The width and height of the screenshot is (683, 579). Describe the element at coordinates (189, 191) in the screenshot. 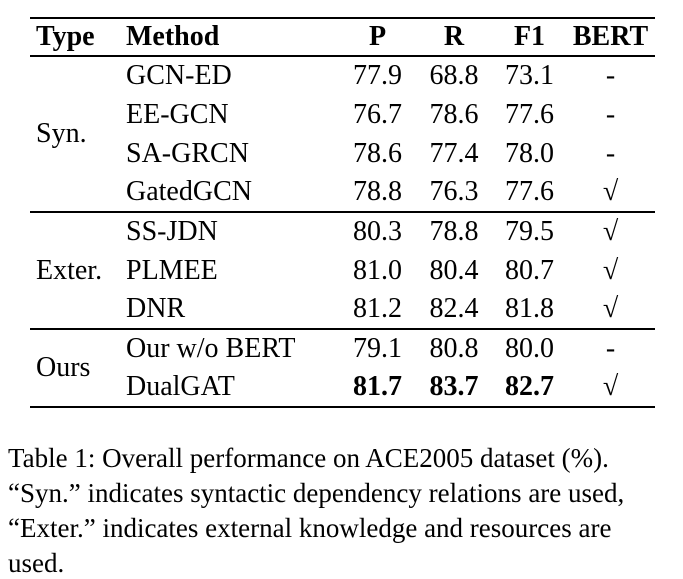

I see `cell-method: GatedGCN` at that location.